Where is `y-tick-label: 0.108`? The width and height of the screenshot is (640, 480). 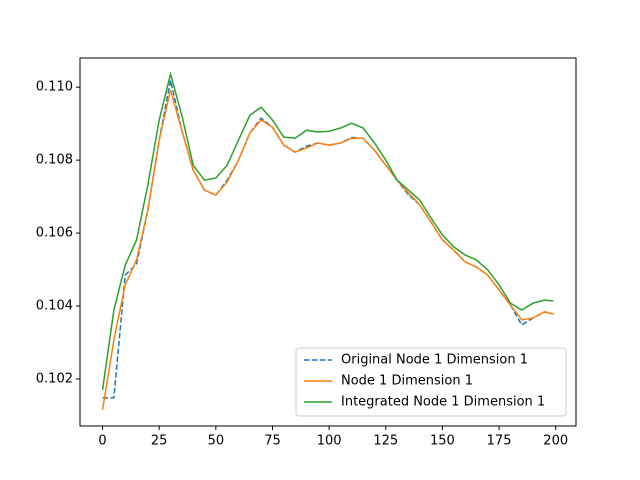 y-tick-label: 0.108 is located at coordinates (54, 160).